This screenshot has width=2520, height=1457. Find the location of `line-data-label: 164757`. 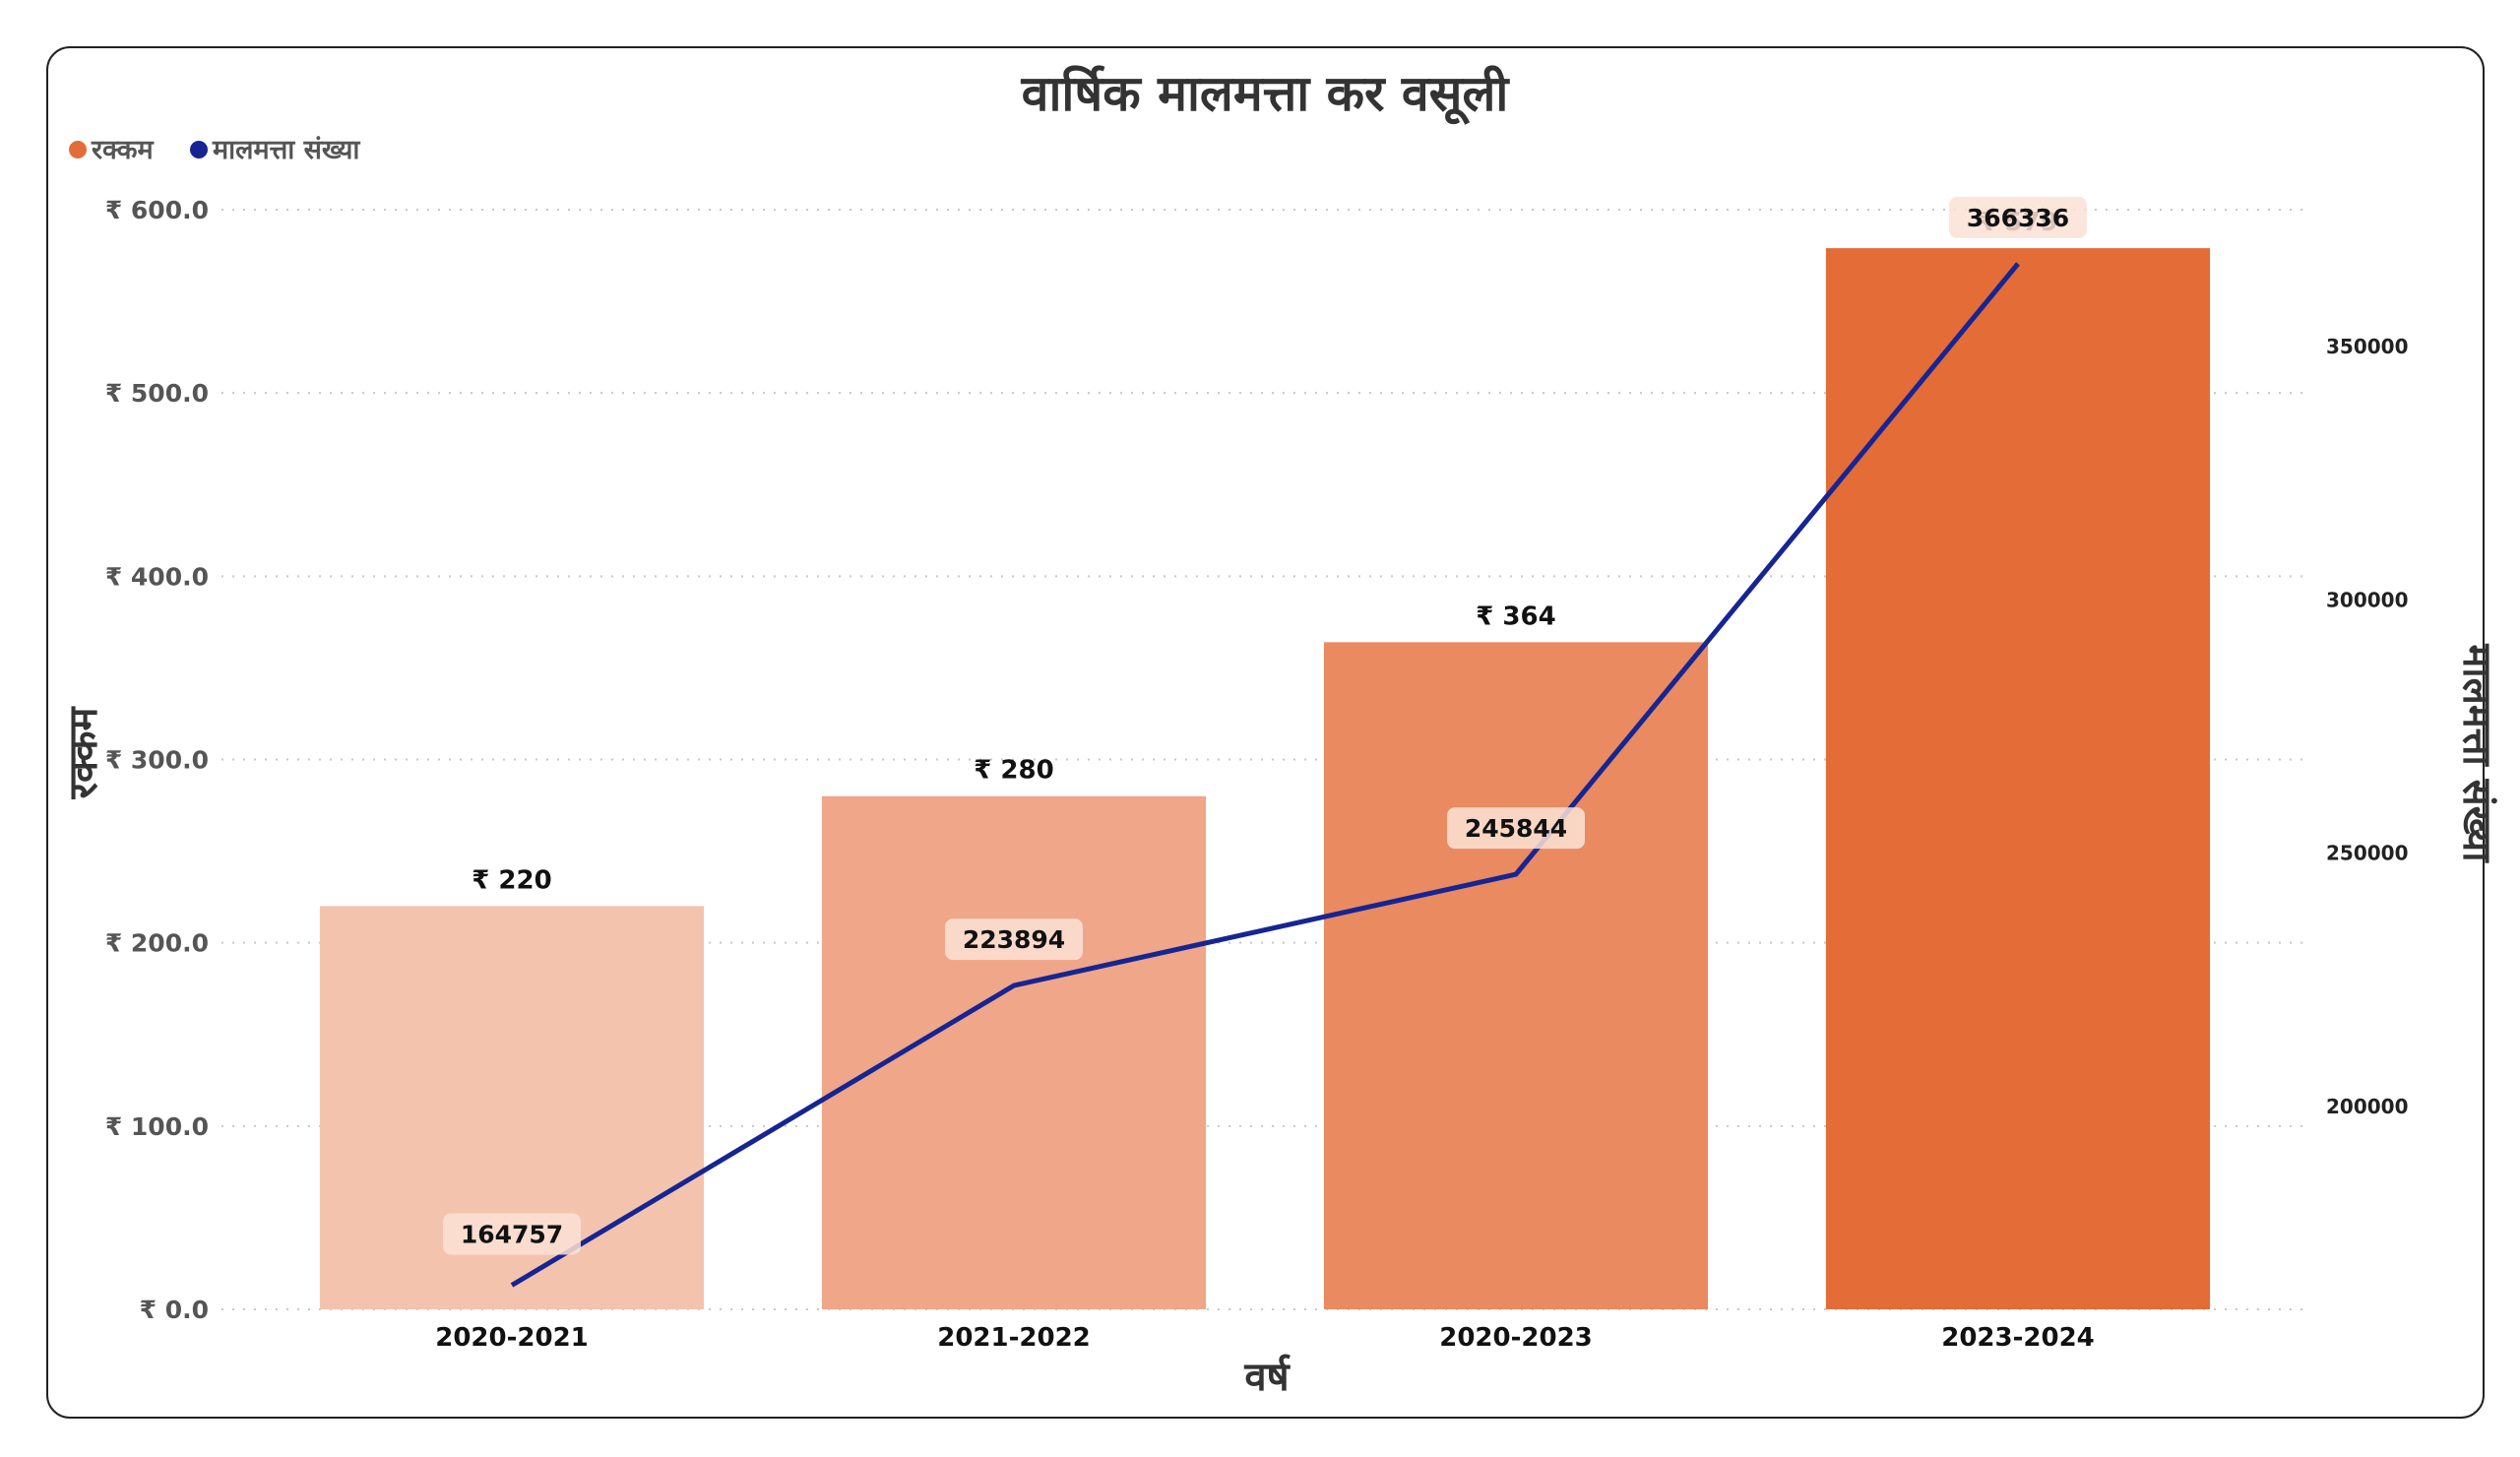

line-data-label: 164757 is located at coordinates (512, 1235).